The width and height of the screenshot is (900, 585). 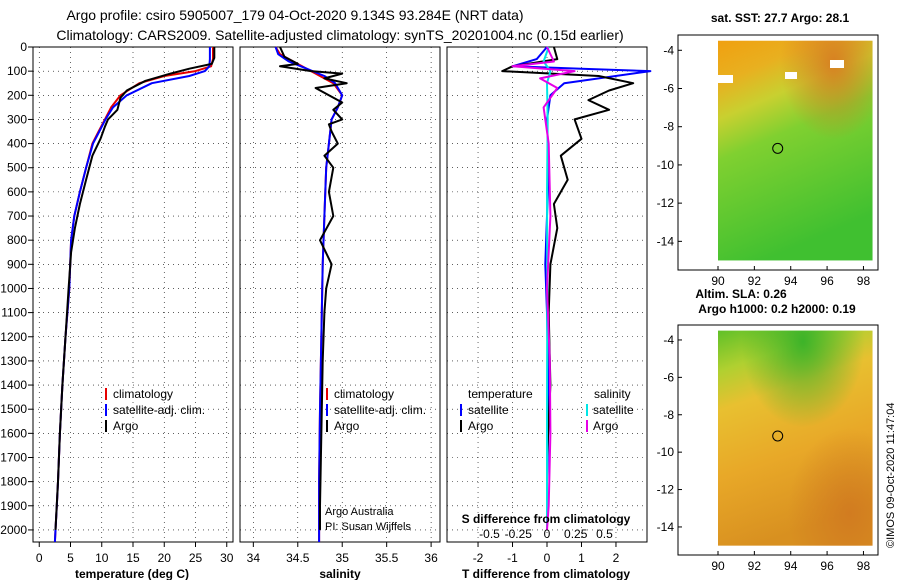 I want to click on difference-top-label: S difference from climatology, so click(x=546, y=519).